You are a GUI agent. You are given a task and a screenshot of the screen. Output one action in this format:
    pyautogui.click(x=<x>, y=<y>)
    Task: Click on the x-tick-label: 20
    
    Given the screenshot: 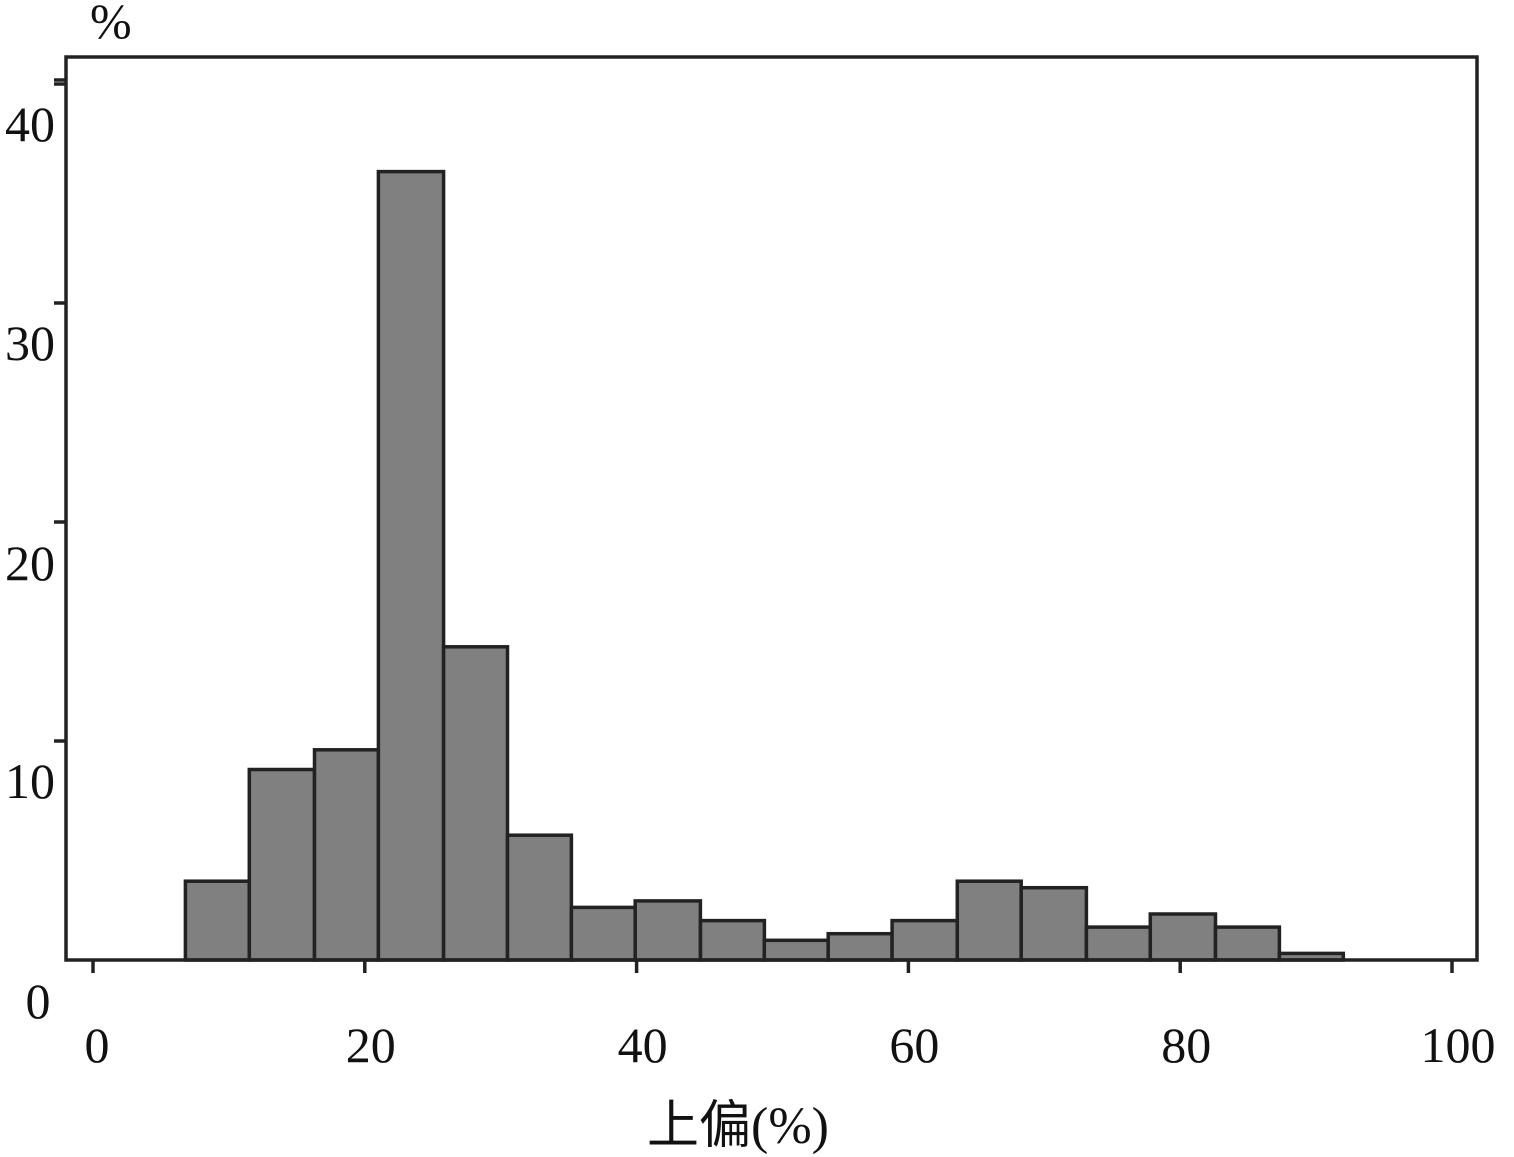 What is the action you would take?
    pyautogui.click(x=371, y=1045)
    